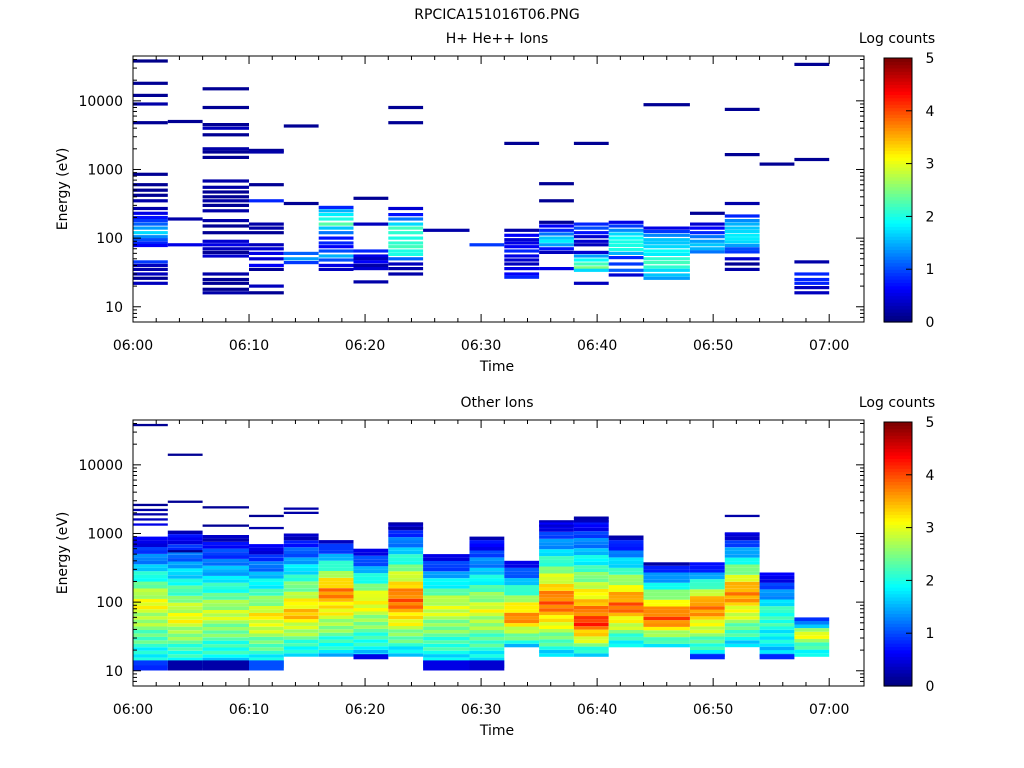 Image resolution: width=1024 pixels, height=768 pixels. I want to click on colorbar-tick-label: 3, so click(930, 165).